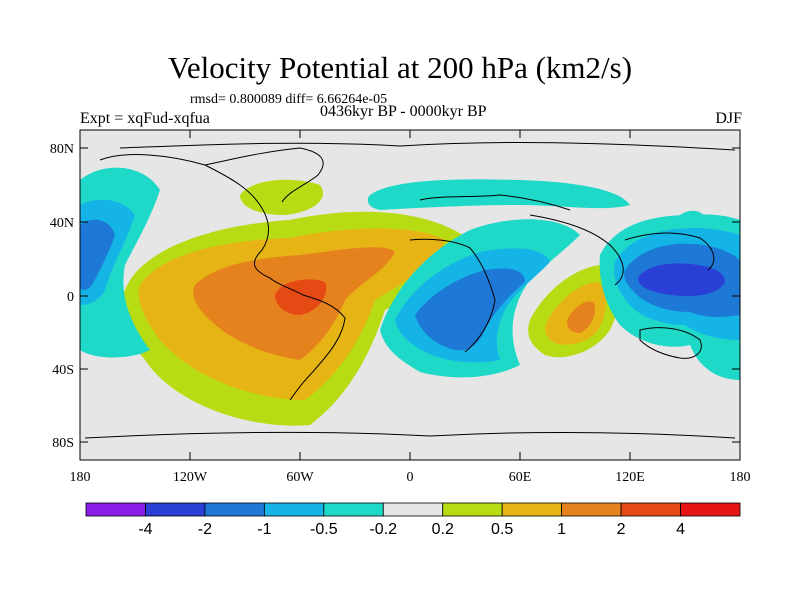 This screenshot has width=800, height=600. Describe the element at coordinates (400, 67) in the screenshot. I see `chart-title: Velocity Potential at 200 hPa (km2/s)` at that location.